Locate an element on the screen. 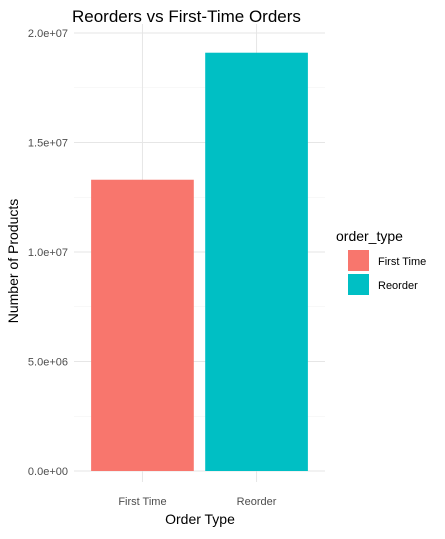 This screenshot has width=445, height=539. legend-entries: First Time Reorder is located at coordinates (387, 272).